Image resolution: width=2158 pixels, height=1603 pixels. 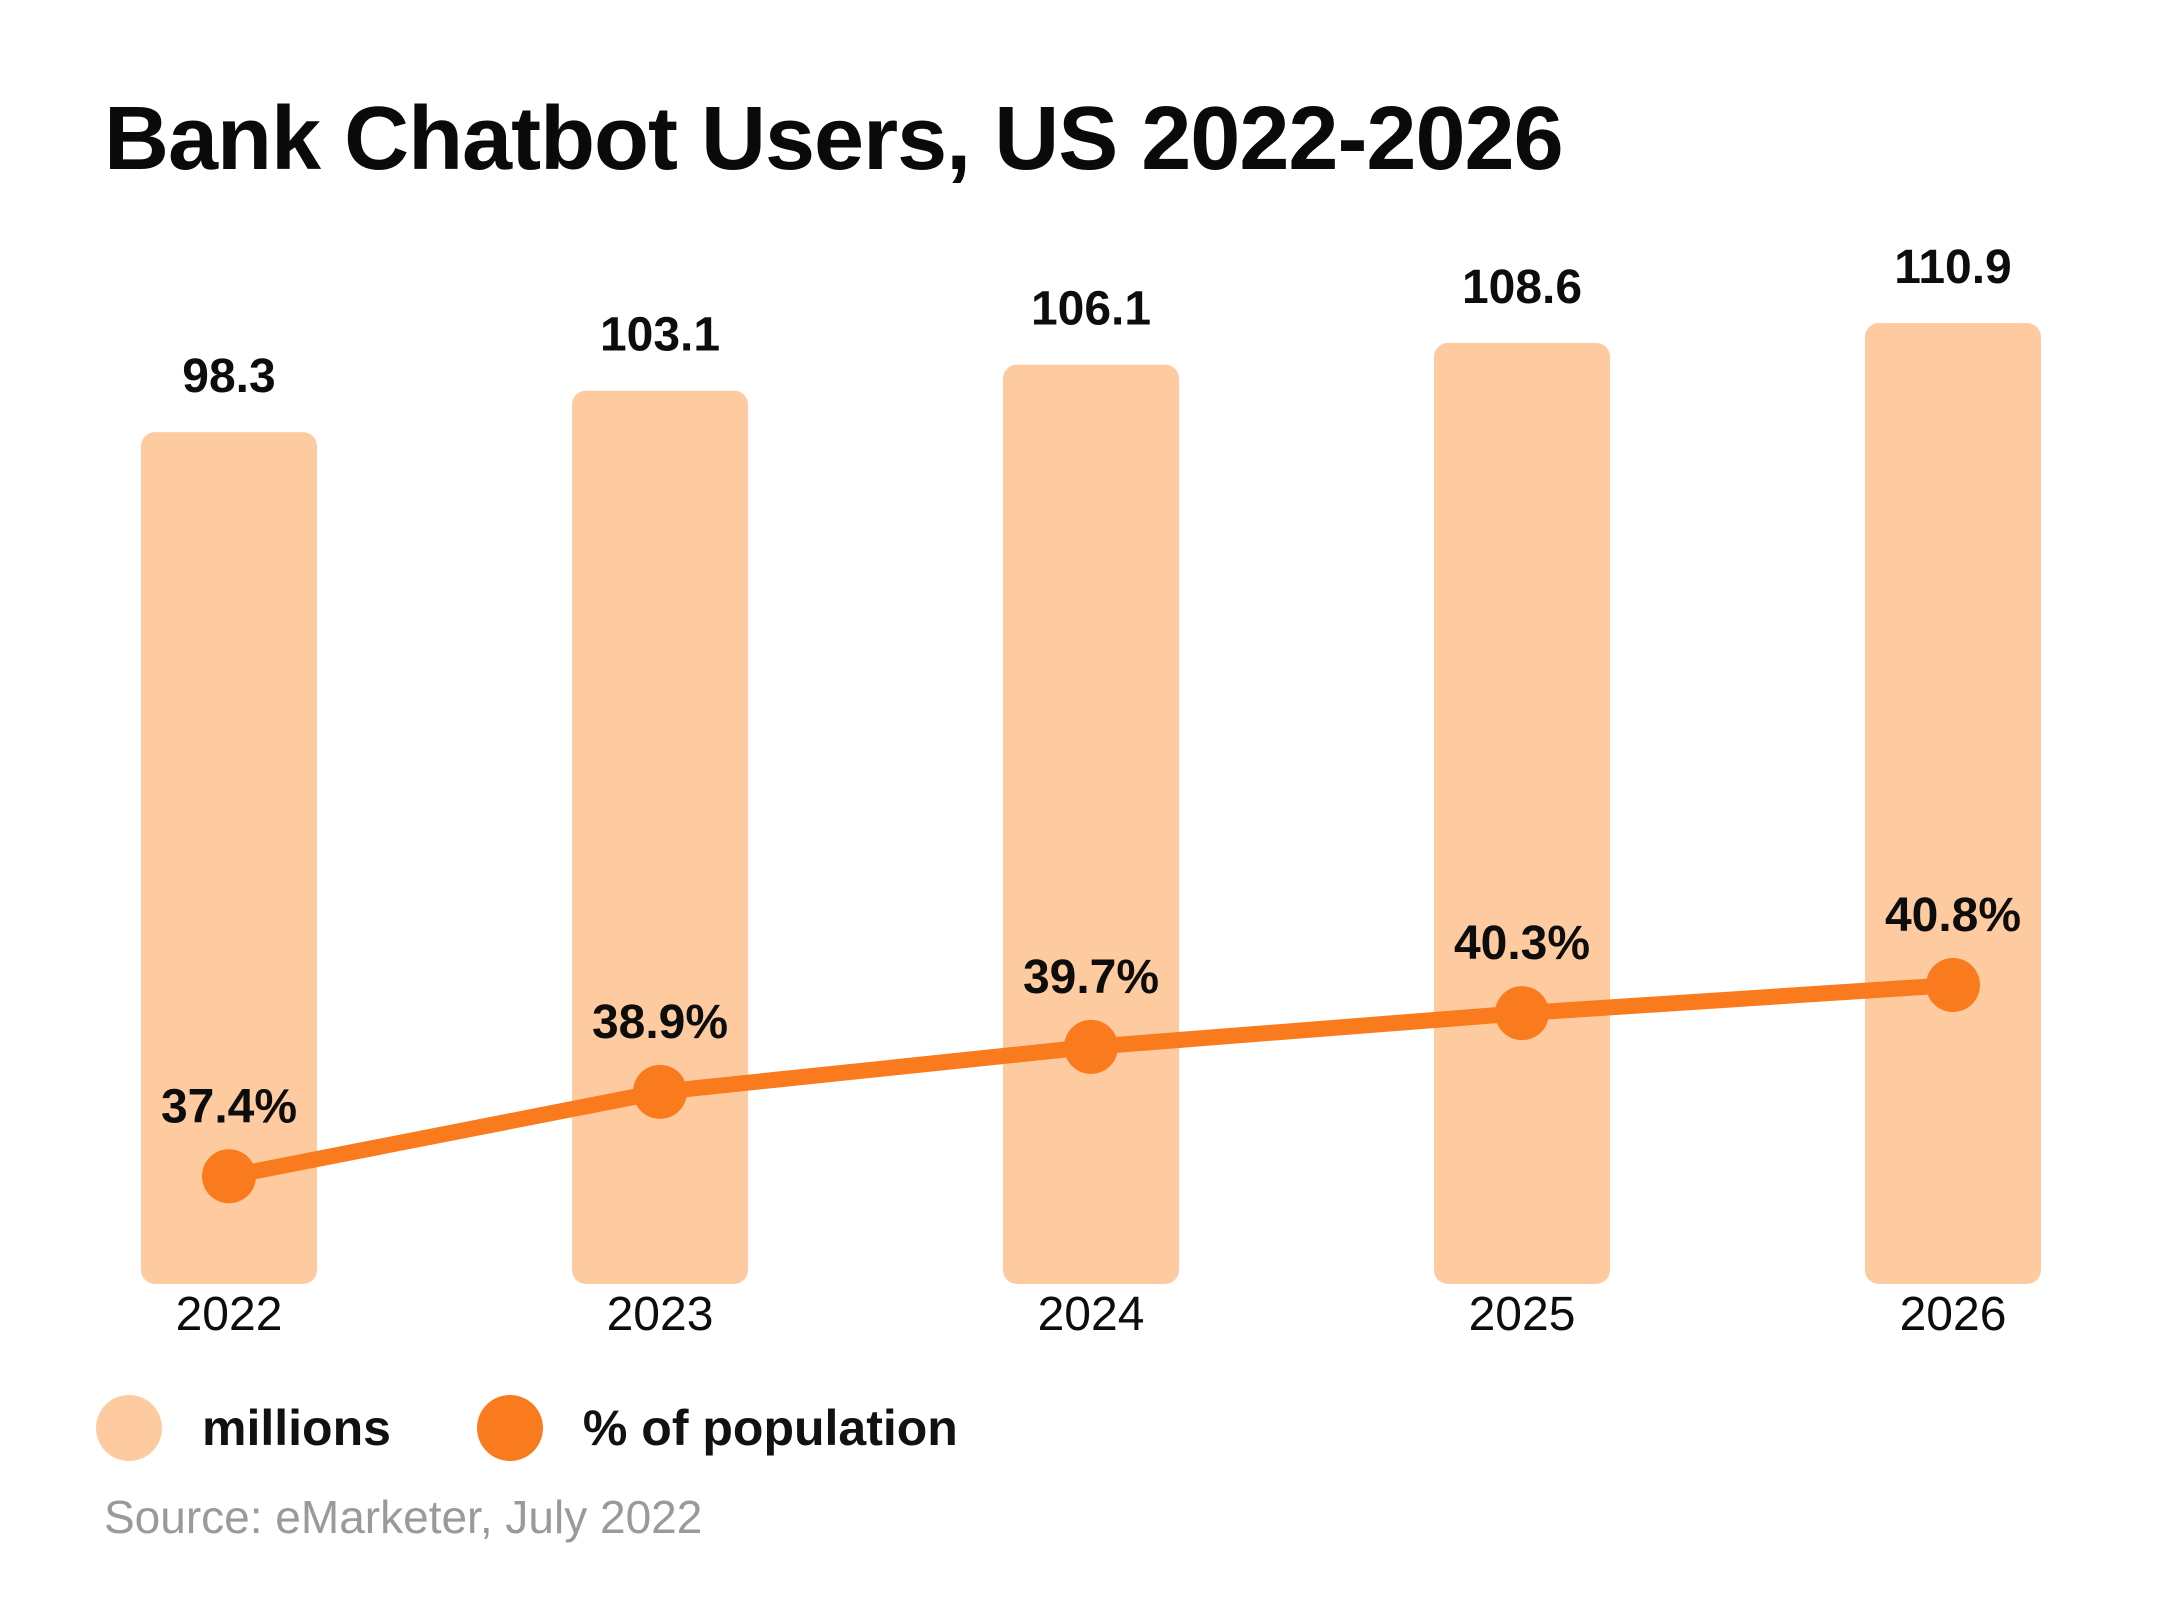 I want to click on source-note: Source: eMarketer, July 2022, so click(x=403, y=1517).